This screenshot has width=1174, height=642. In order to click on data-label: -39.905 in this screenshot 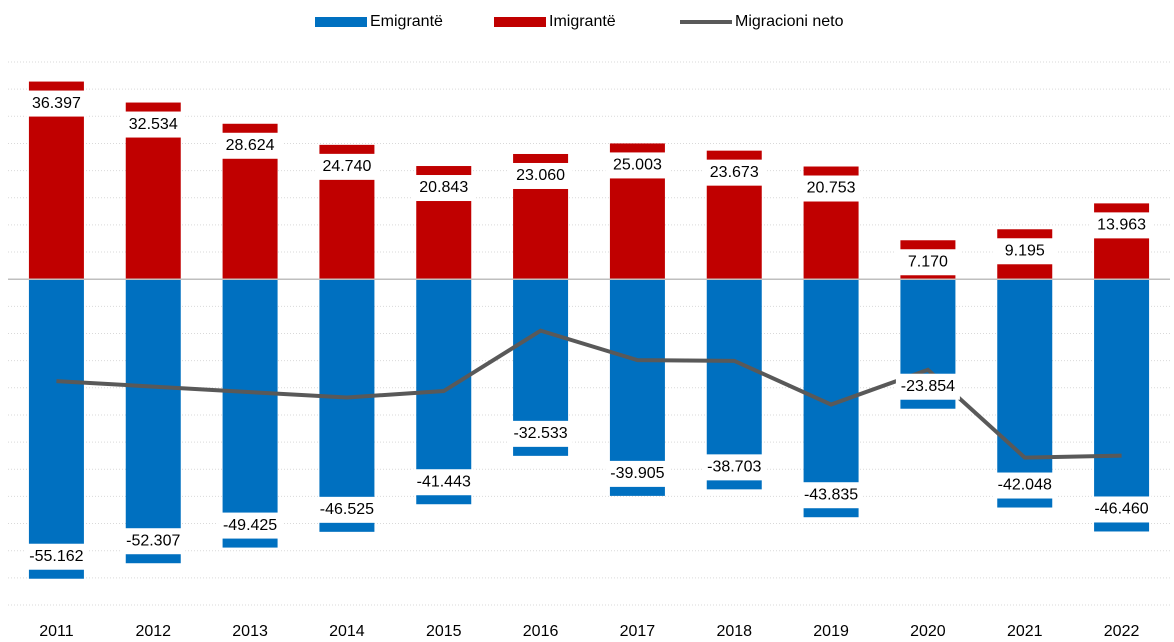, I will do `click(637, 473)`.